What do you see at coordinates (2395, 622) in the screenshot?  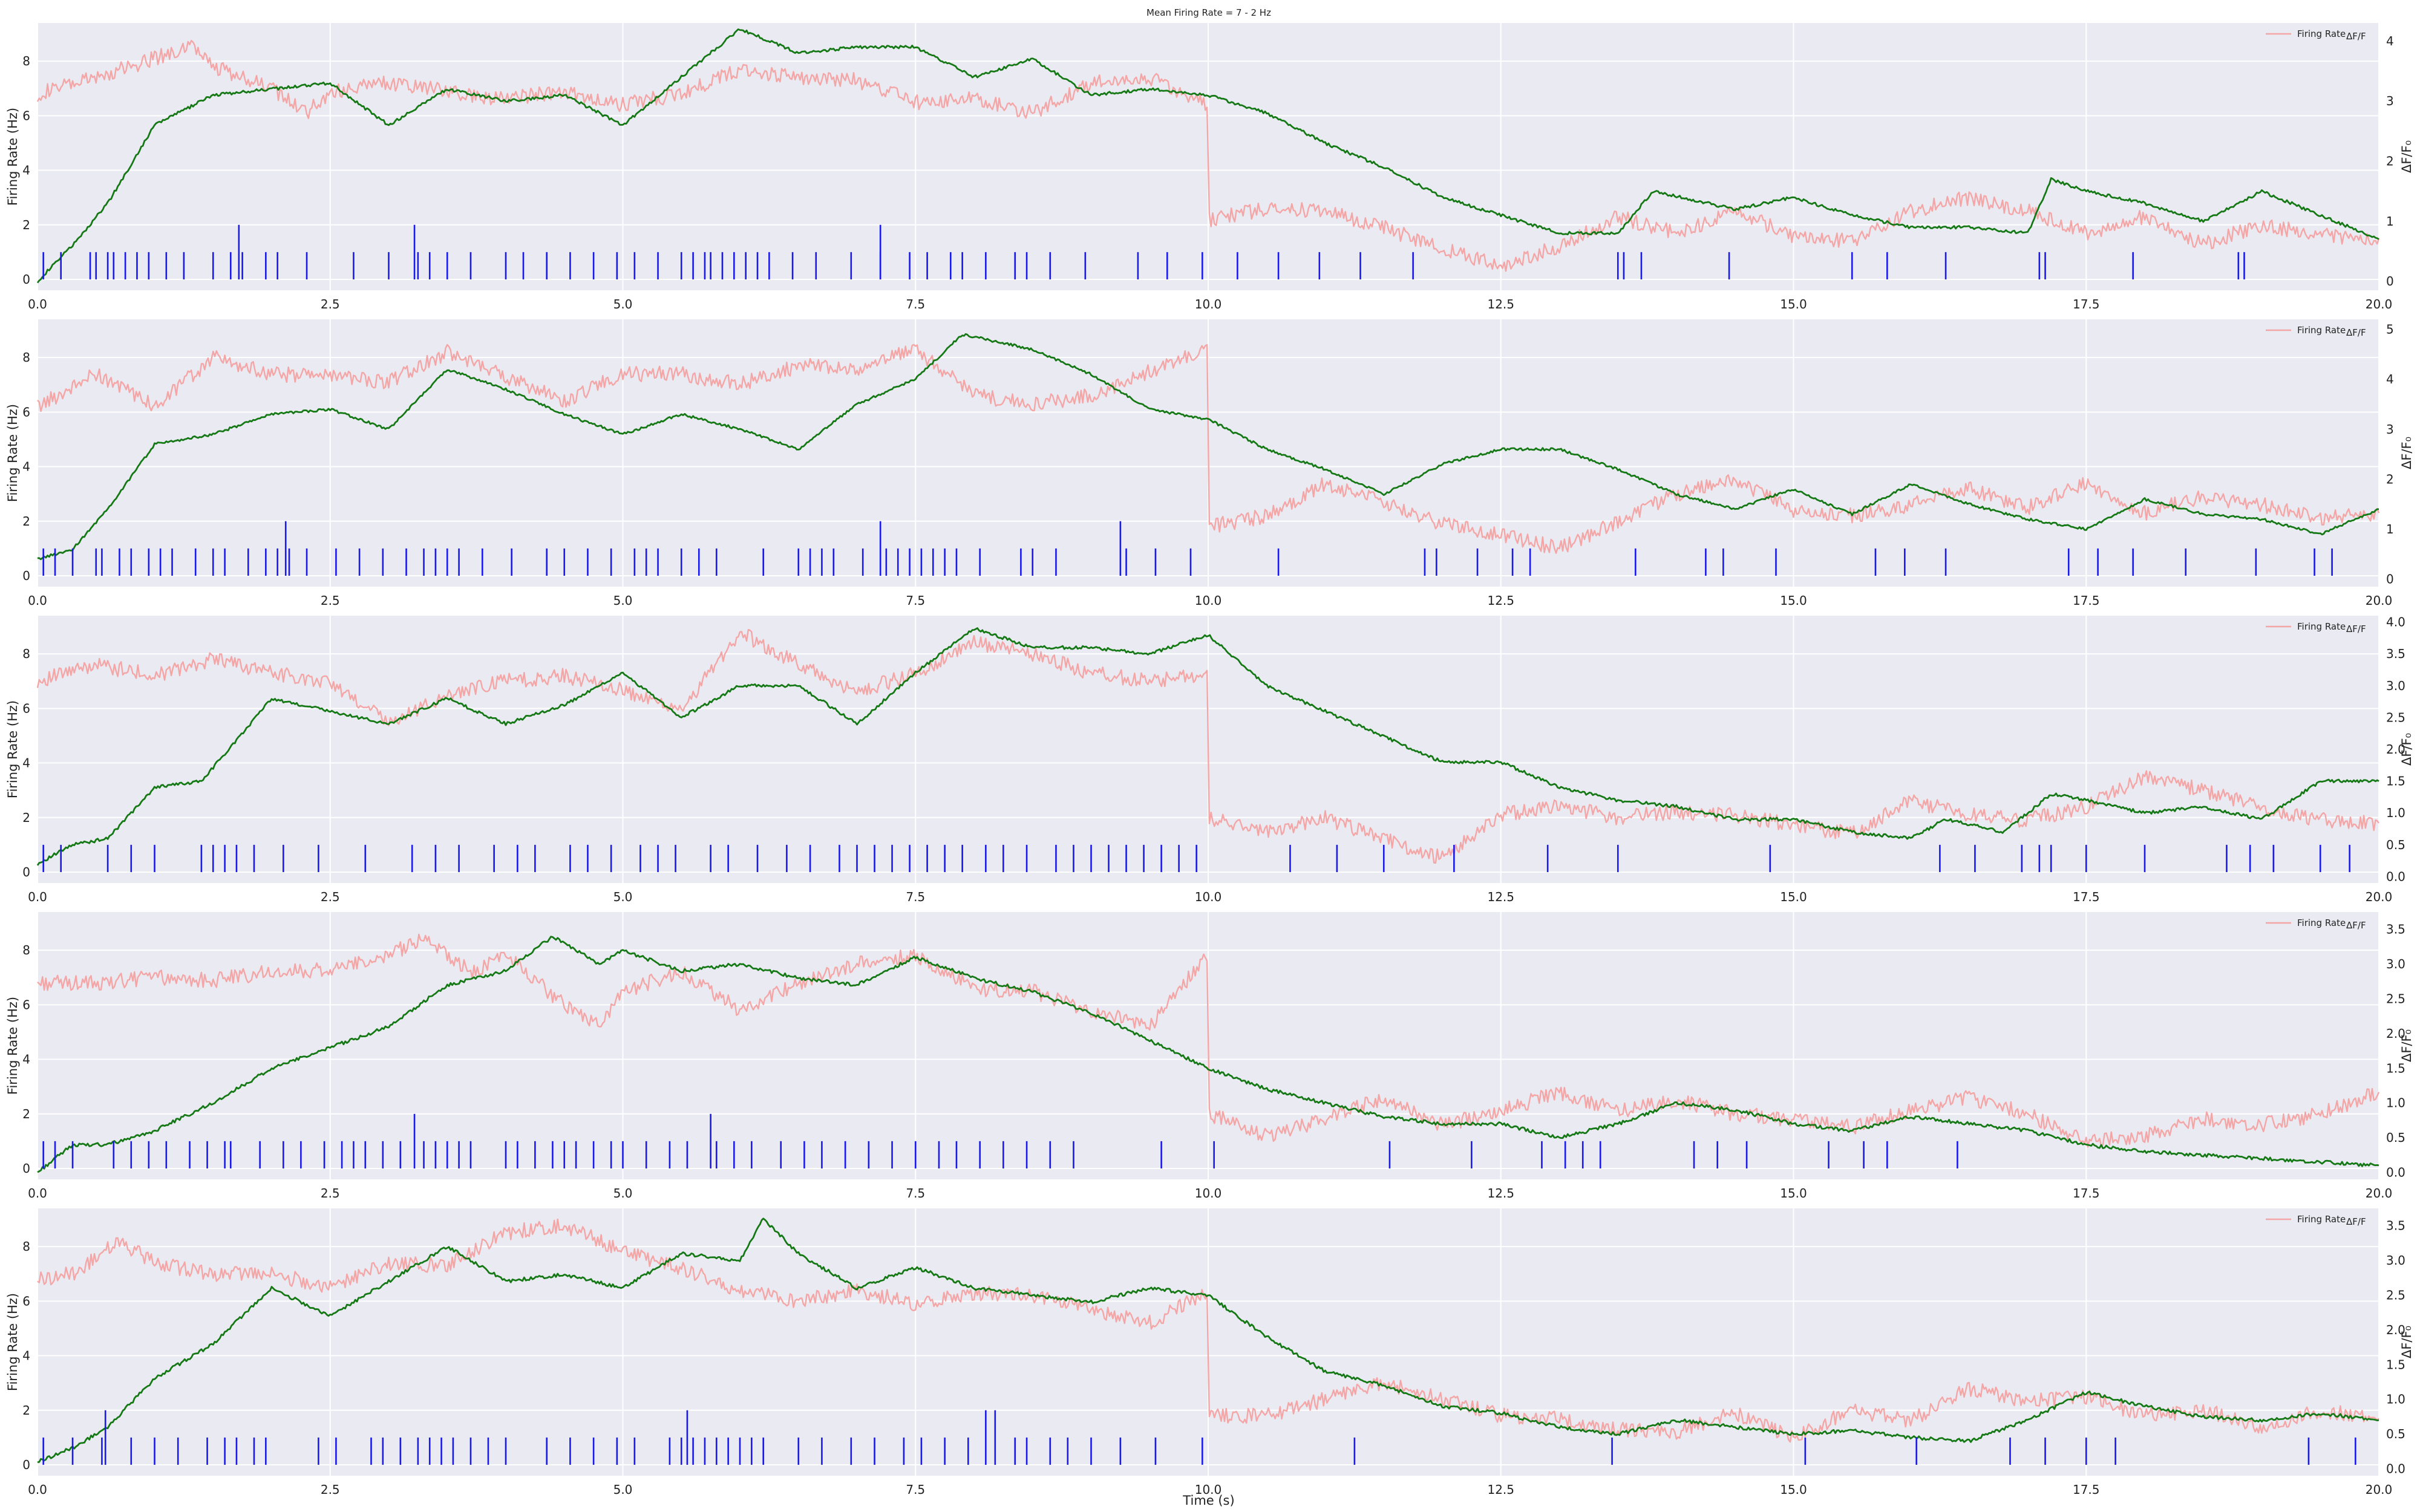 I see `y2-tick-label: 4.0` at bounding box center [2395, 622].